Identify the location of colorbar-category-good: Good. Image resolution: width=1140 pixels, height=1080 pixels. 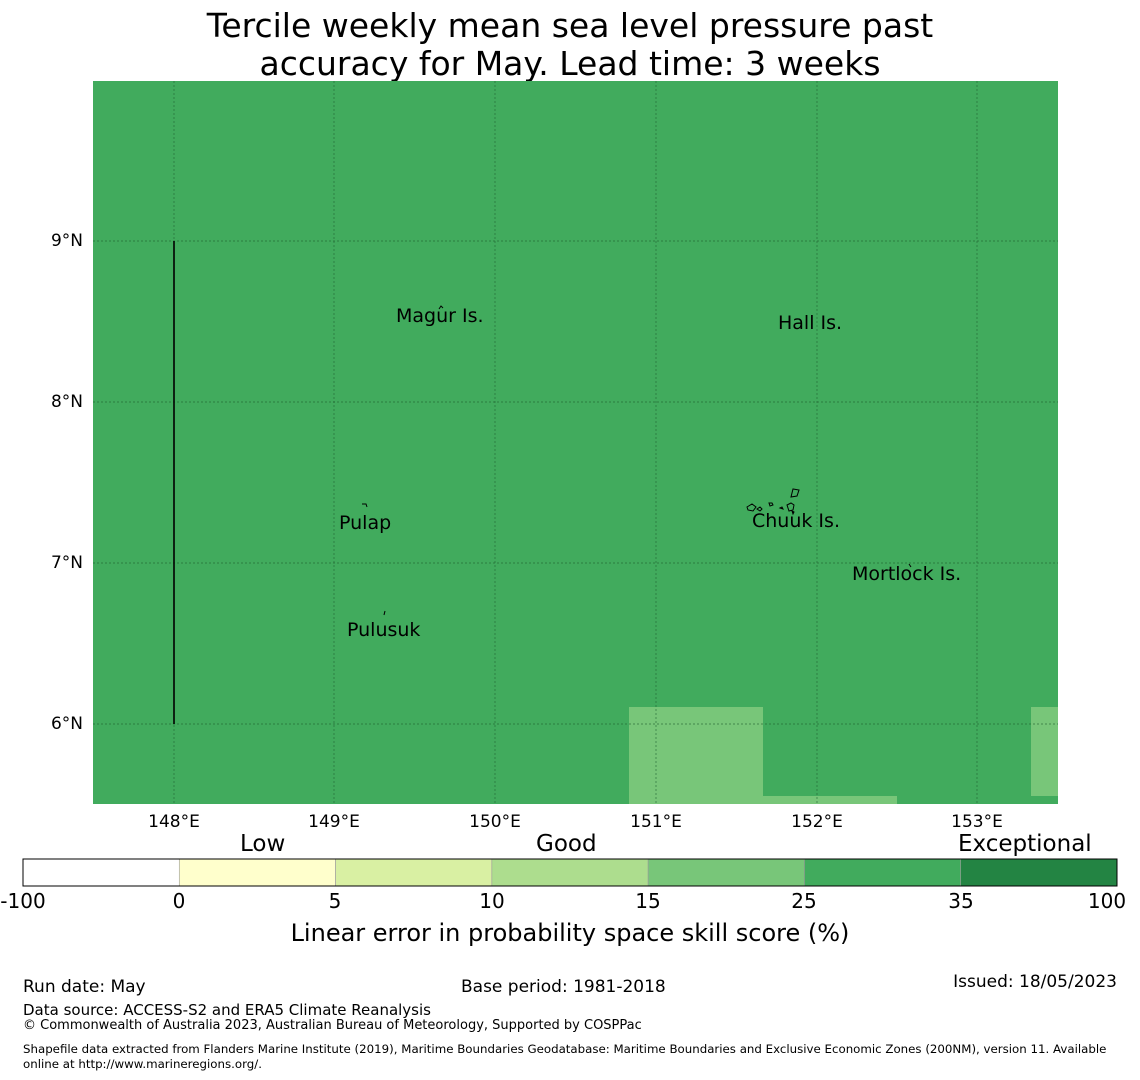
(566, 844).